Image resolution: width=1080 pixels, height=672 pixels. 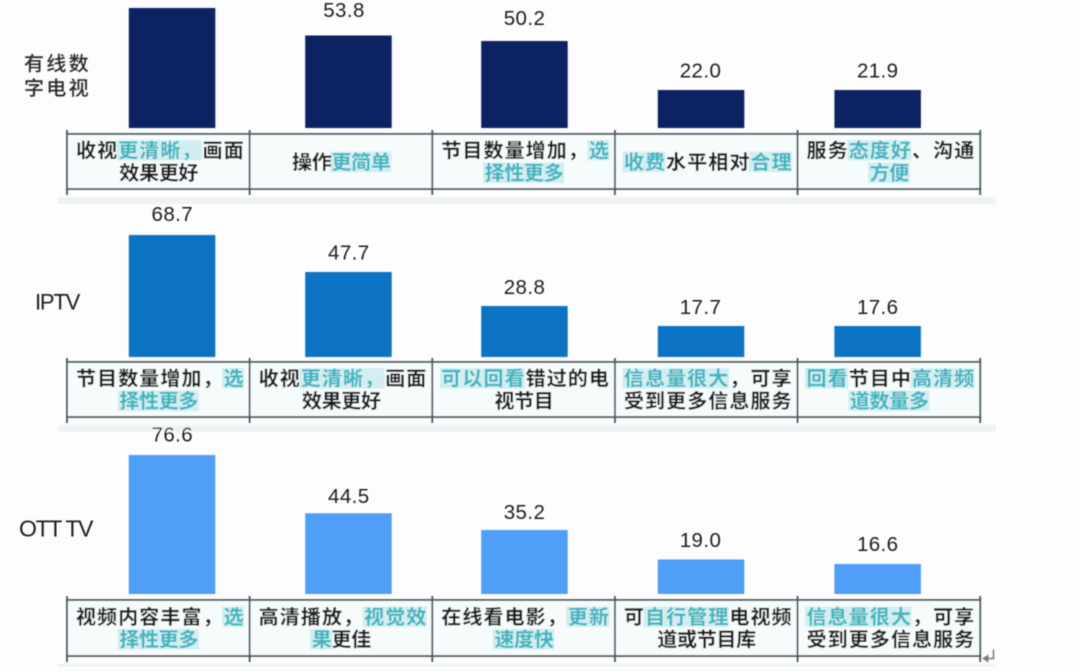 What do you see at coordinates (701, 307) in the screenshot?
I see `svg-text: 17.7` at bounding box center [701, 307].